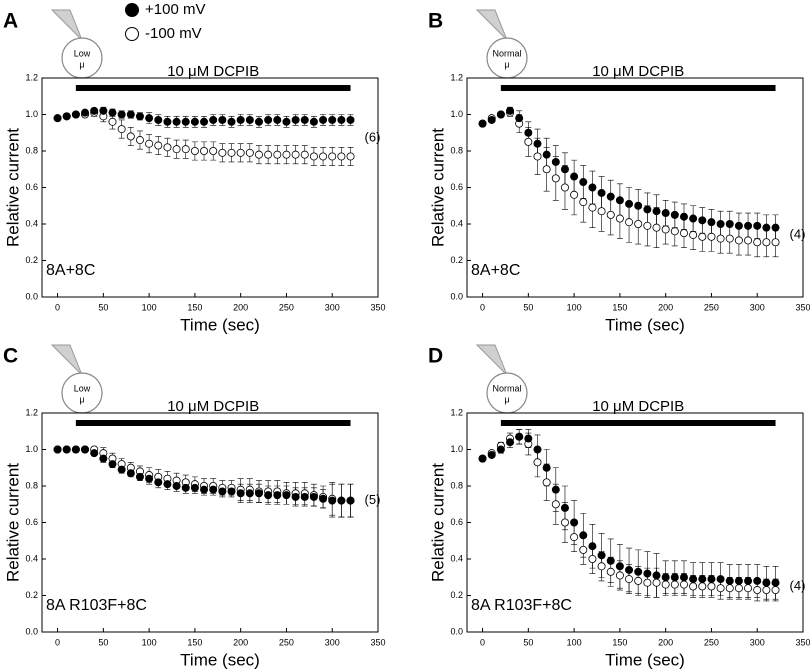 The image size is (810, 670). What do you see at coordinates (435, 21) in the screenshot?
I see `panel-label: B` at bounding box center [435, 21].